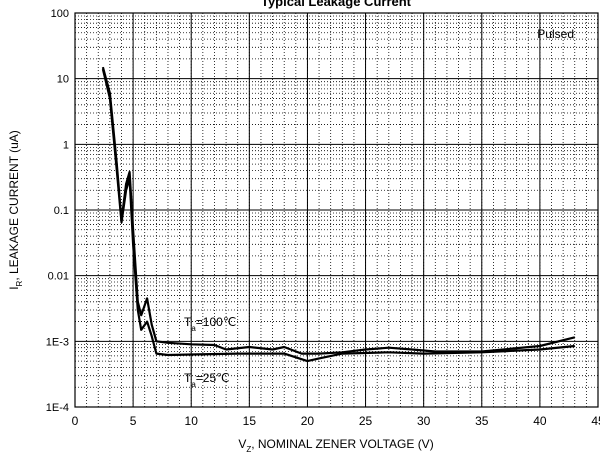 The height and width of the screenshot is (458, 600). What do you see at coordinates (482, 421) in the screenshot?
I see `x-tick-label: 35` at bounding box center [482, 421].